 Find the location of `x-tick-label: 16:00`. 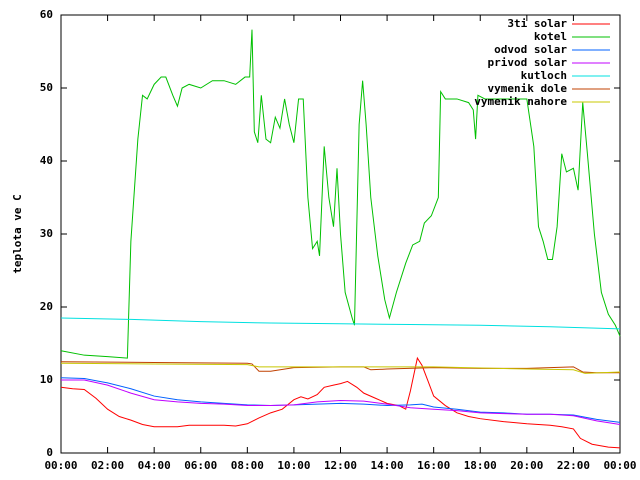

x-tick-label: 16:00 is located at coordinates (433, 465).